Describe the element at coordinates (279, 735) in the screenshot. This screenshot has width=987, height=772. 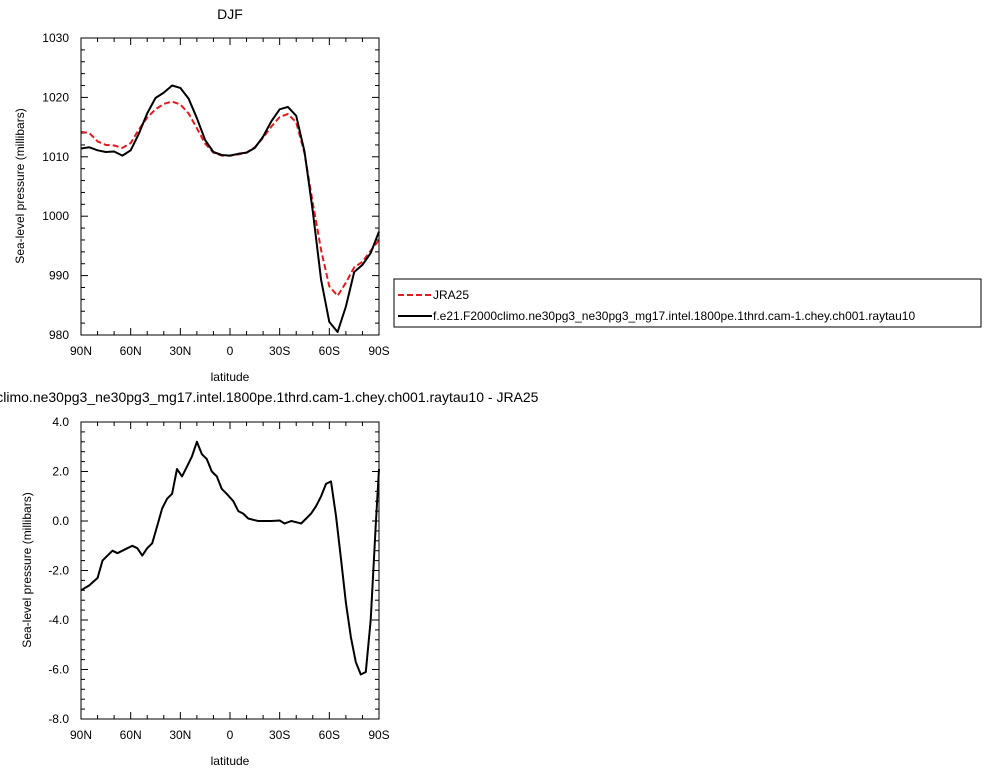
I see `bottom-x-tick-label: 30S` at that location.